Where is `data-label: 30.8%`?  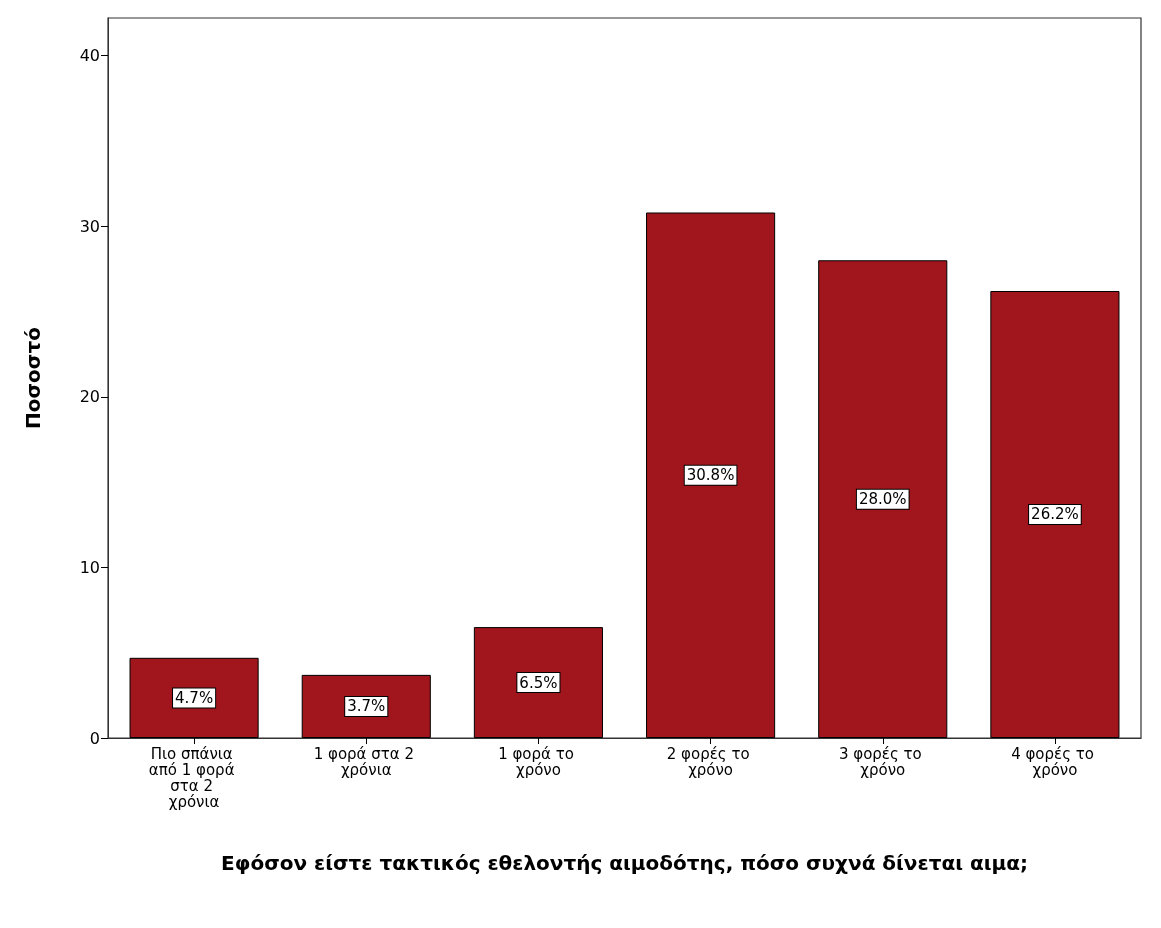
data-label: 30.8% is located at coordinates (710, 475).